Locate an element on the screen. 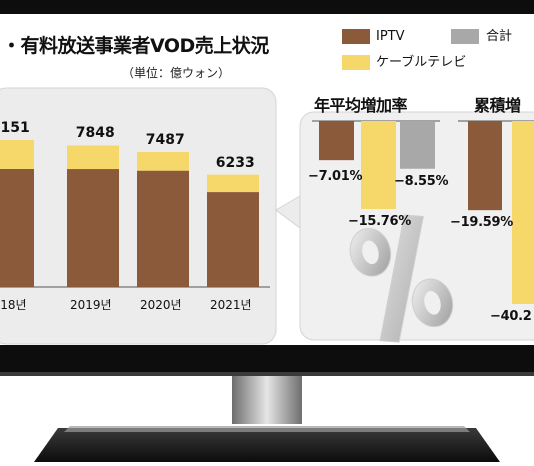 The height and width of the screenshot is (466, 534). chart-title: ・有料放送事業者VOD売上状況 is located at coordinates (135, 46).